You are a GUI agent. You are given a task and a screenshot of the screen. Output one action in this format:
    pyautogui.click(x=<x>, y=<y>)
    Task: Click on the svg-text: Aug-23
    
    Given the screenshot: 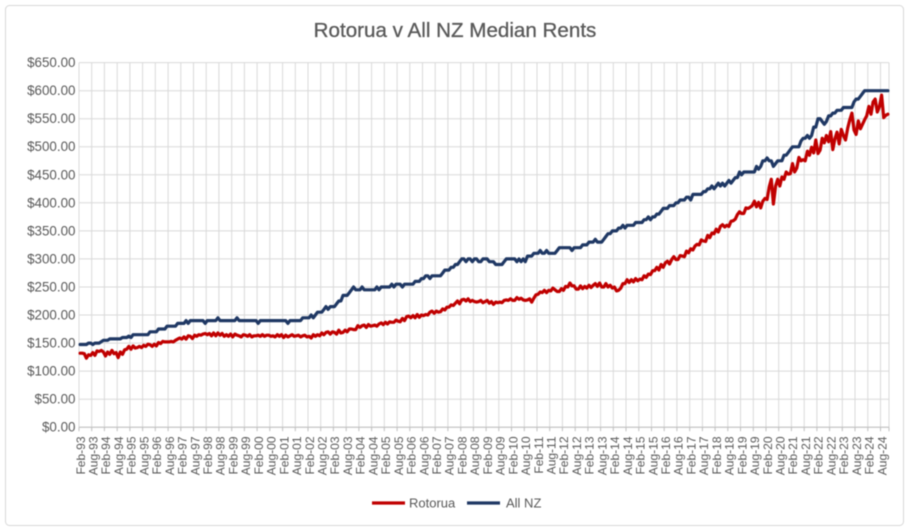 What is the action you would take?
    pyautogui.click(x=857, y=455)
    